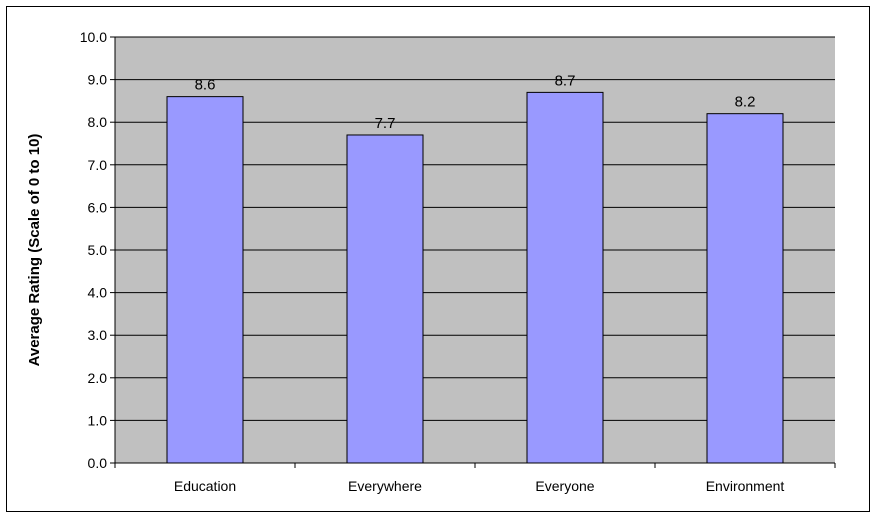 This screenshot has height=518, width=878. What do you see at coordinates (98, 420) in the screenshot?
I see `y-tick-label: 1.0` at bounding box center [98, 420].